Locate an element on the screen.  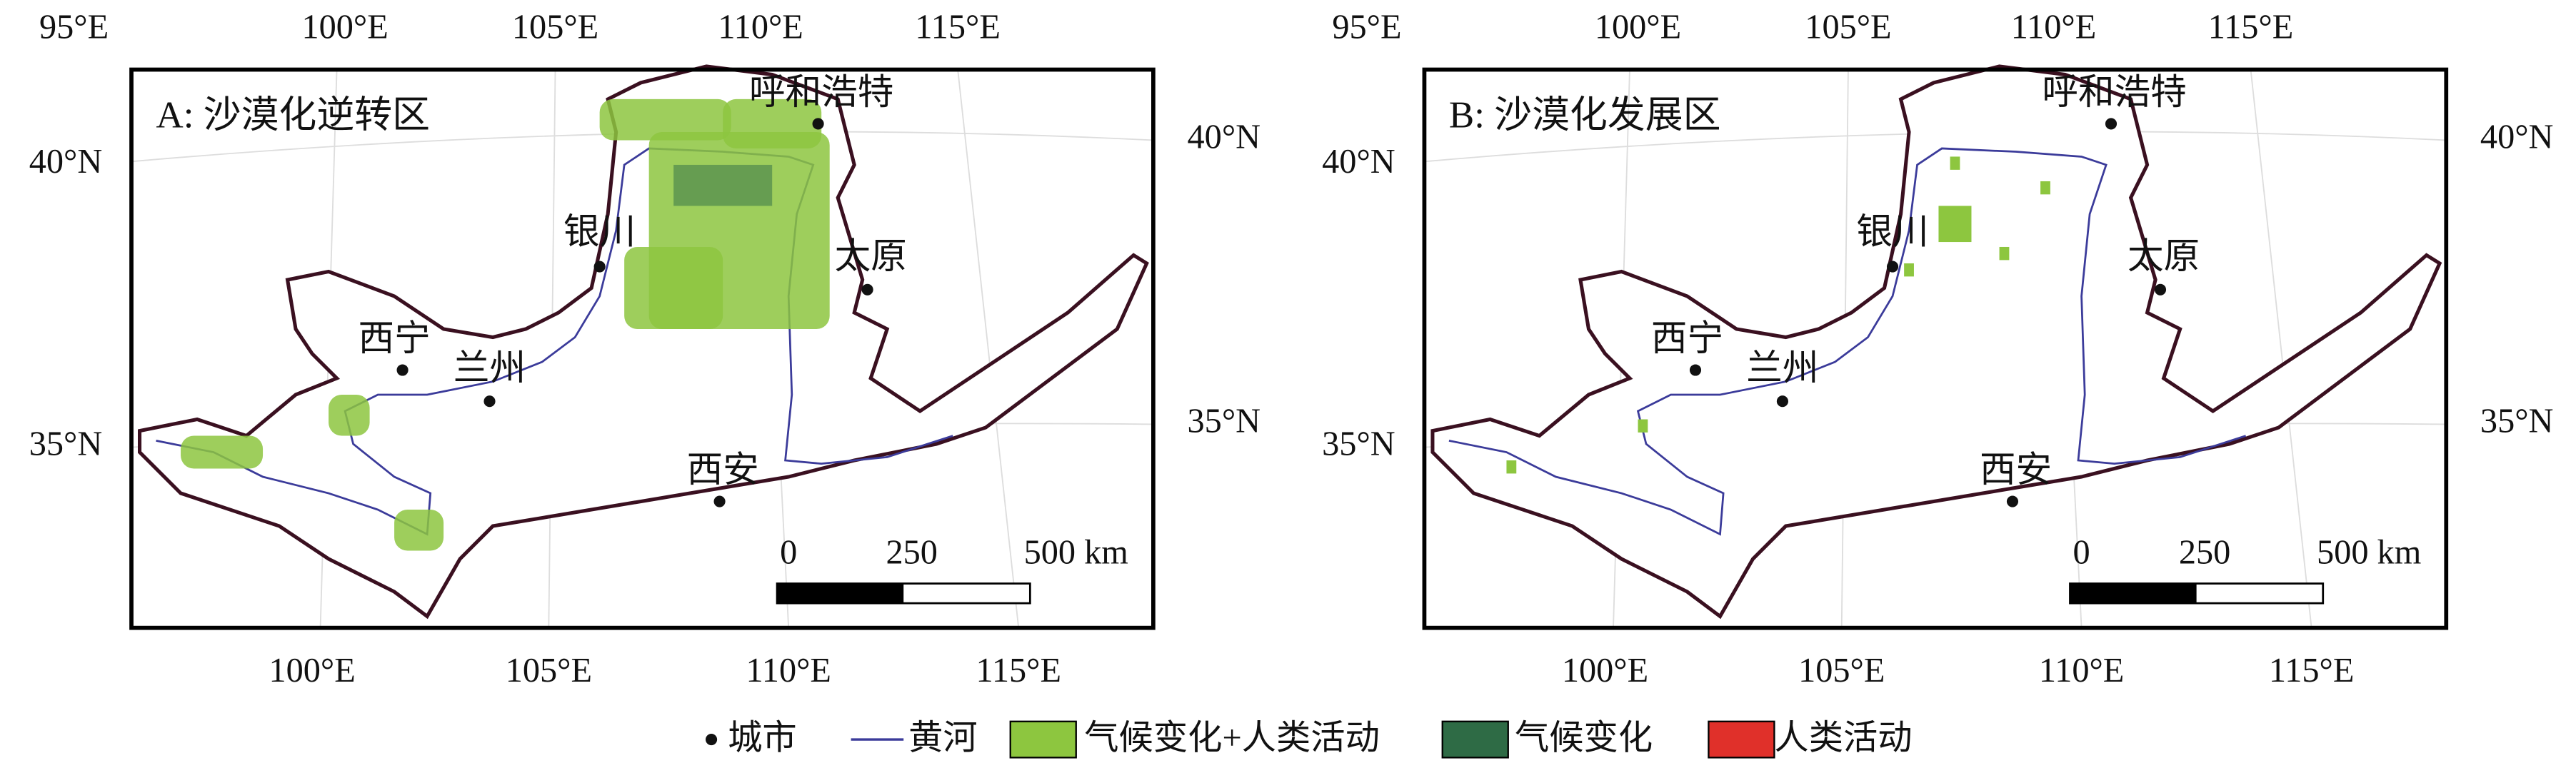
legend-label: 黄河 is located at coordinates (943, 738).